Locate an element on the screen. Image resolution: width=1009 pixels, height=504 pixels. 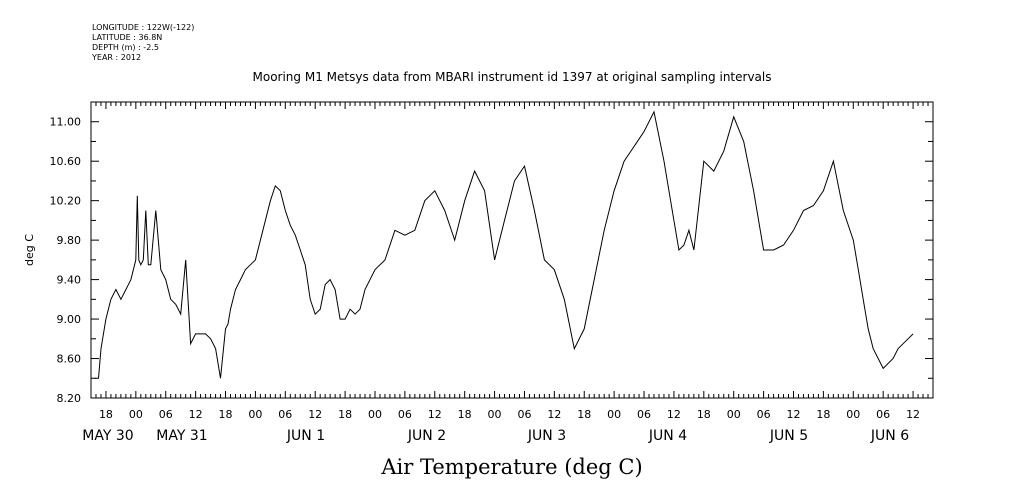
y-tick-label: 8.60 is located at coordinates (69, 359).